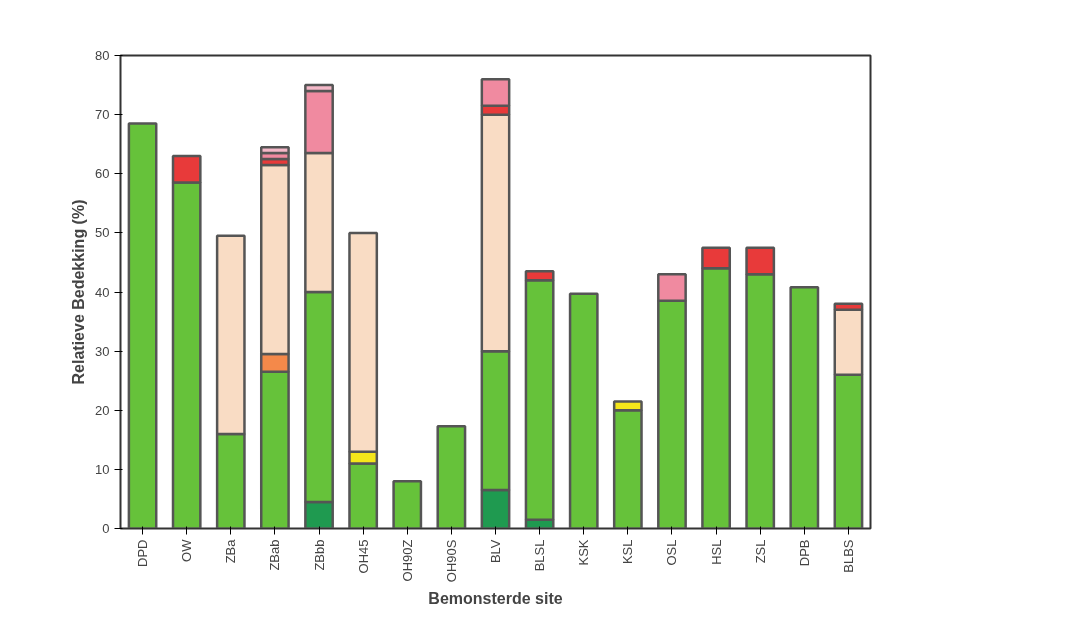  I want to click on x-tick-label: KSL, so click(628, 552).